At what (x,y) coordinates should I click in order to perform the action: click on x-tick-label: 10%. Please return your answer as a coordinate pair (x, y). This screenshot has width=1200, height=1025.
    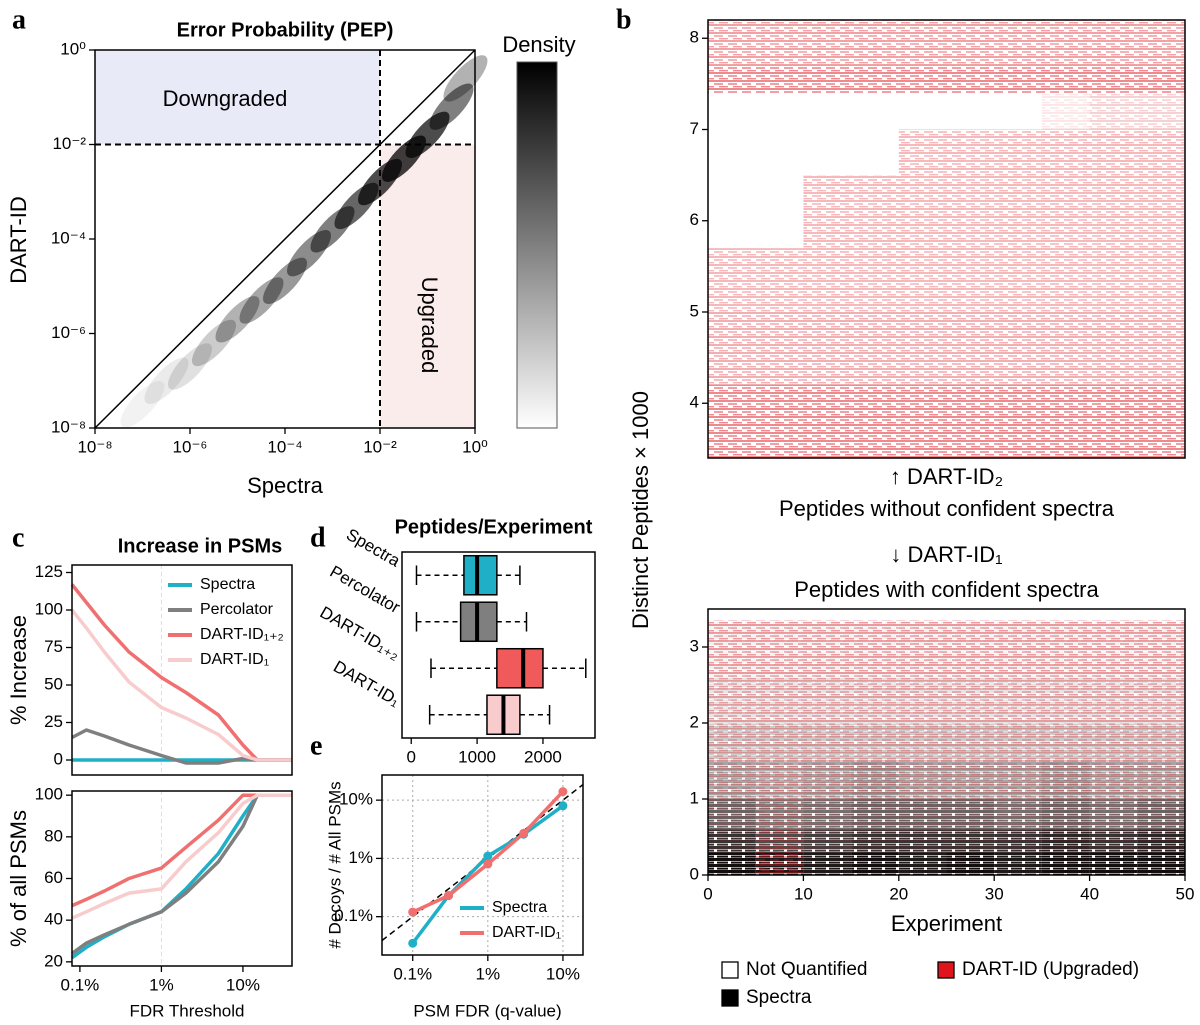
    Looking at the image, I should click on (243, 984).